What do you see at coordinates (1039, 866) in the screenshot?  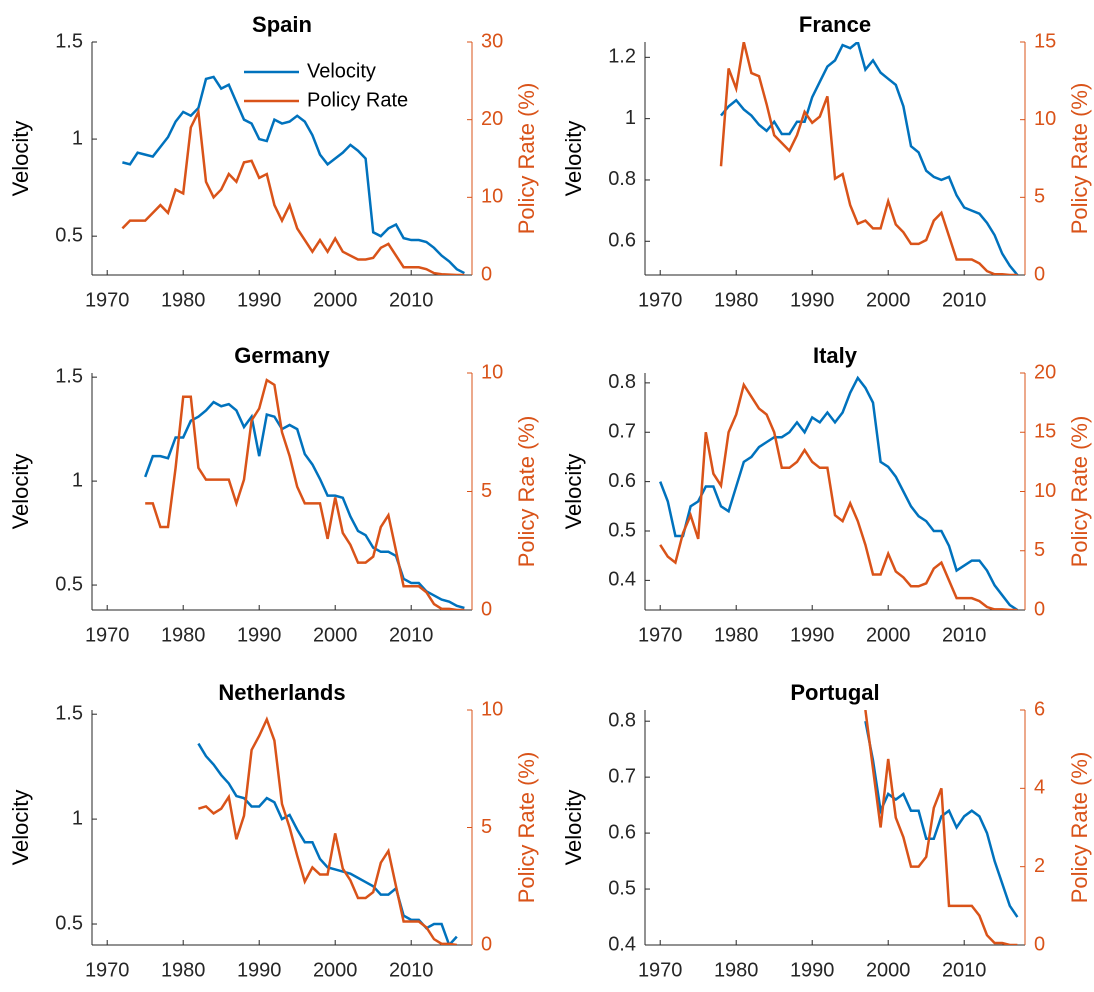 I see `y2-tick-label: 2` at bounding box center [1039, 866].